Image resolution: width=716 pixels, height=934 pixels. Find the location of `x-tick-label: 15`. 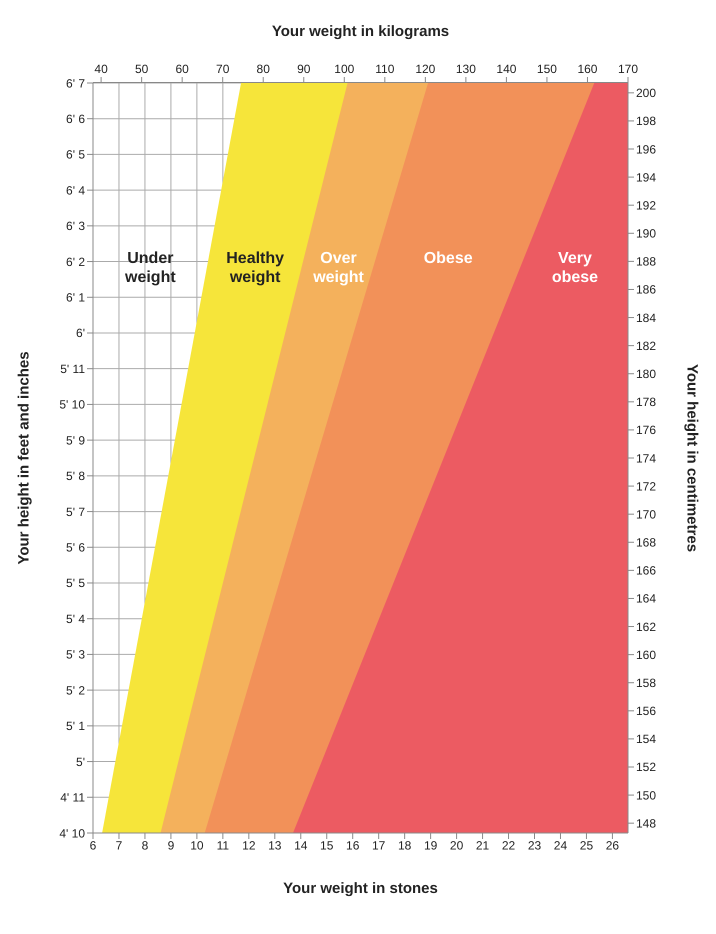

x-tick-label: 15 is located at coordinates (327, 845).